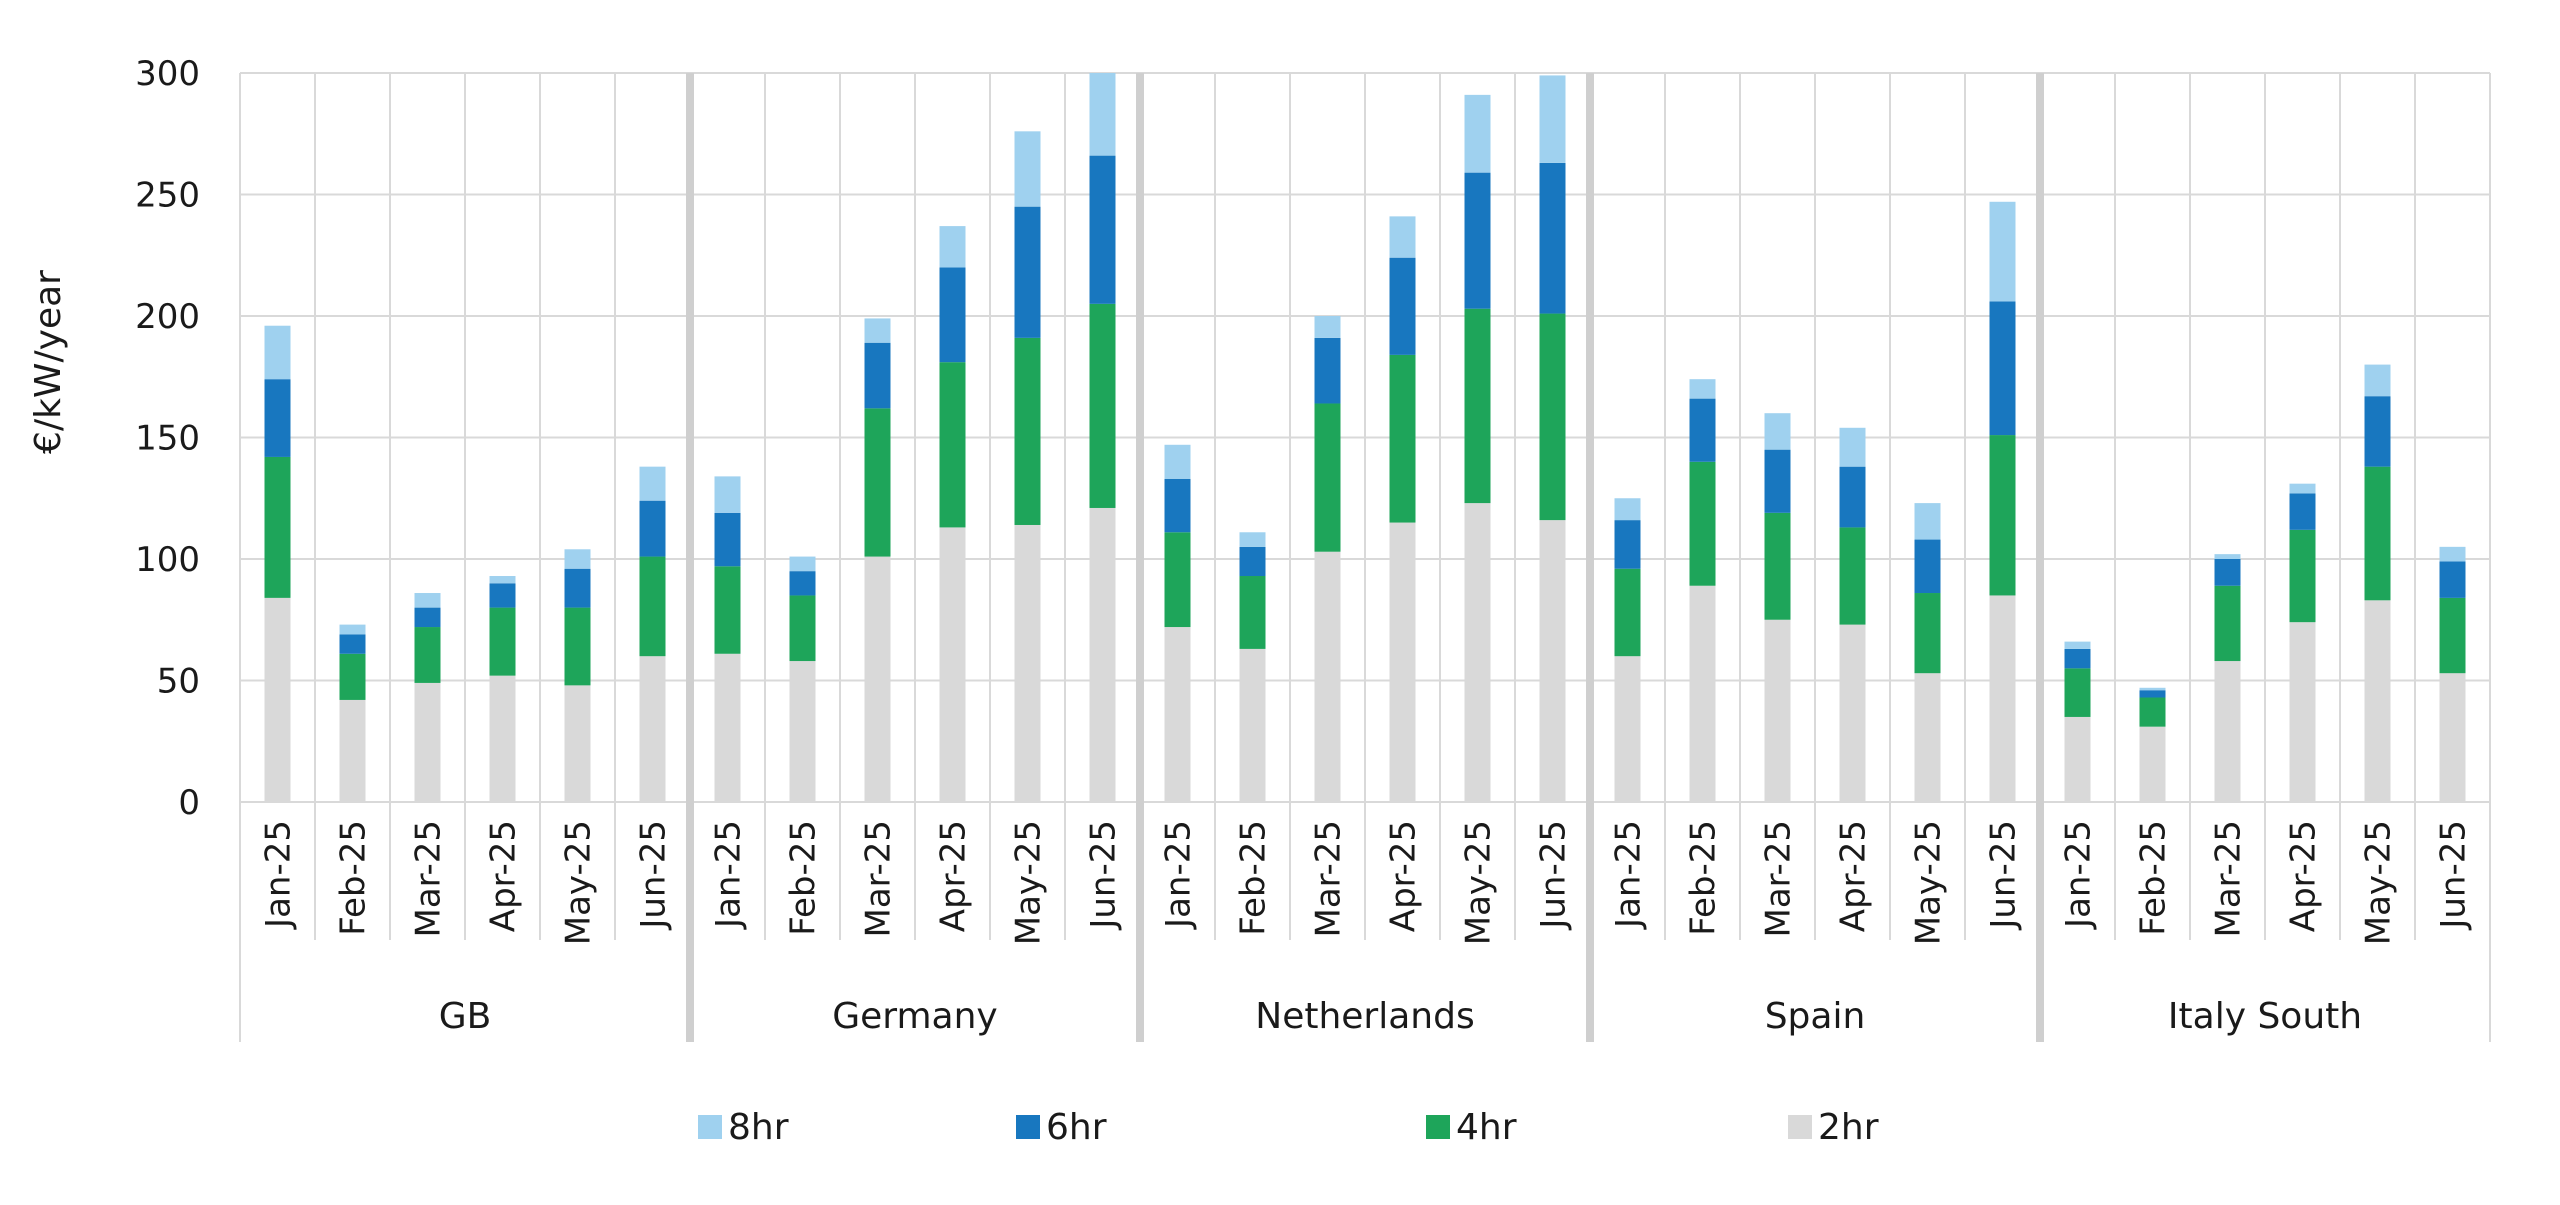  I want to click on group-label: GB, so click(465, 1016).